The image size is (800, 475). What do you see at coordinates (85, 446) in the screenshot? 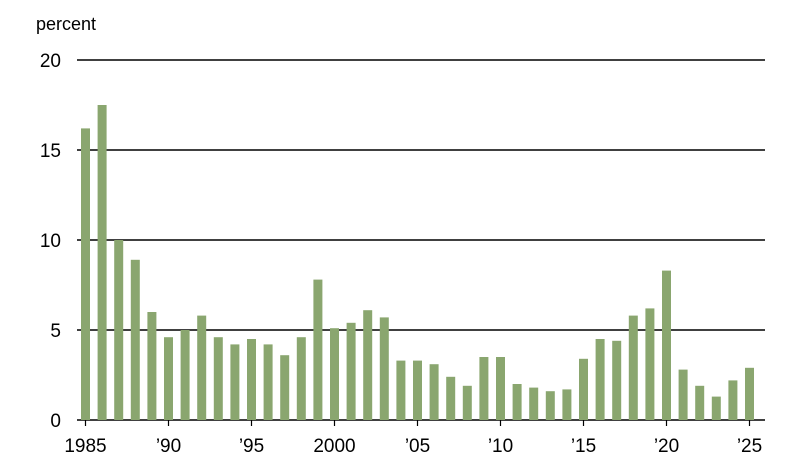
I see `x-tick-label: 1985` at bounding box center [85, 446].